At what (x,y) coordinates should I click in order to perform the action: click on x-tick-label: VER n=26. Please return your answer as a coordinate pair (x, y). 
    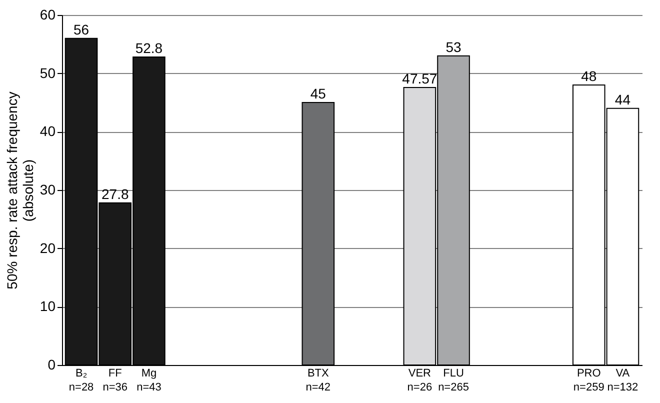
    Looking at the image, I should click on (419, 381).